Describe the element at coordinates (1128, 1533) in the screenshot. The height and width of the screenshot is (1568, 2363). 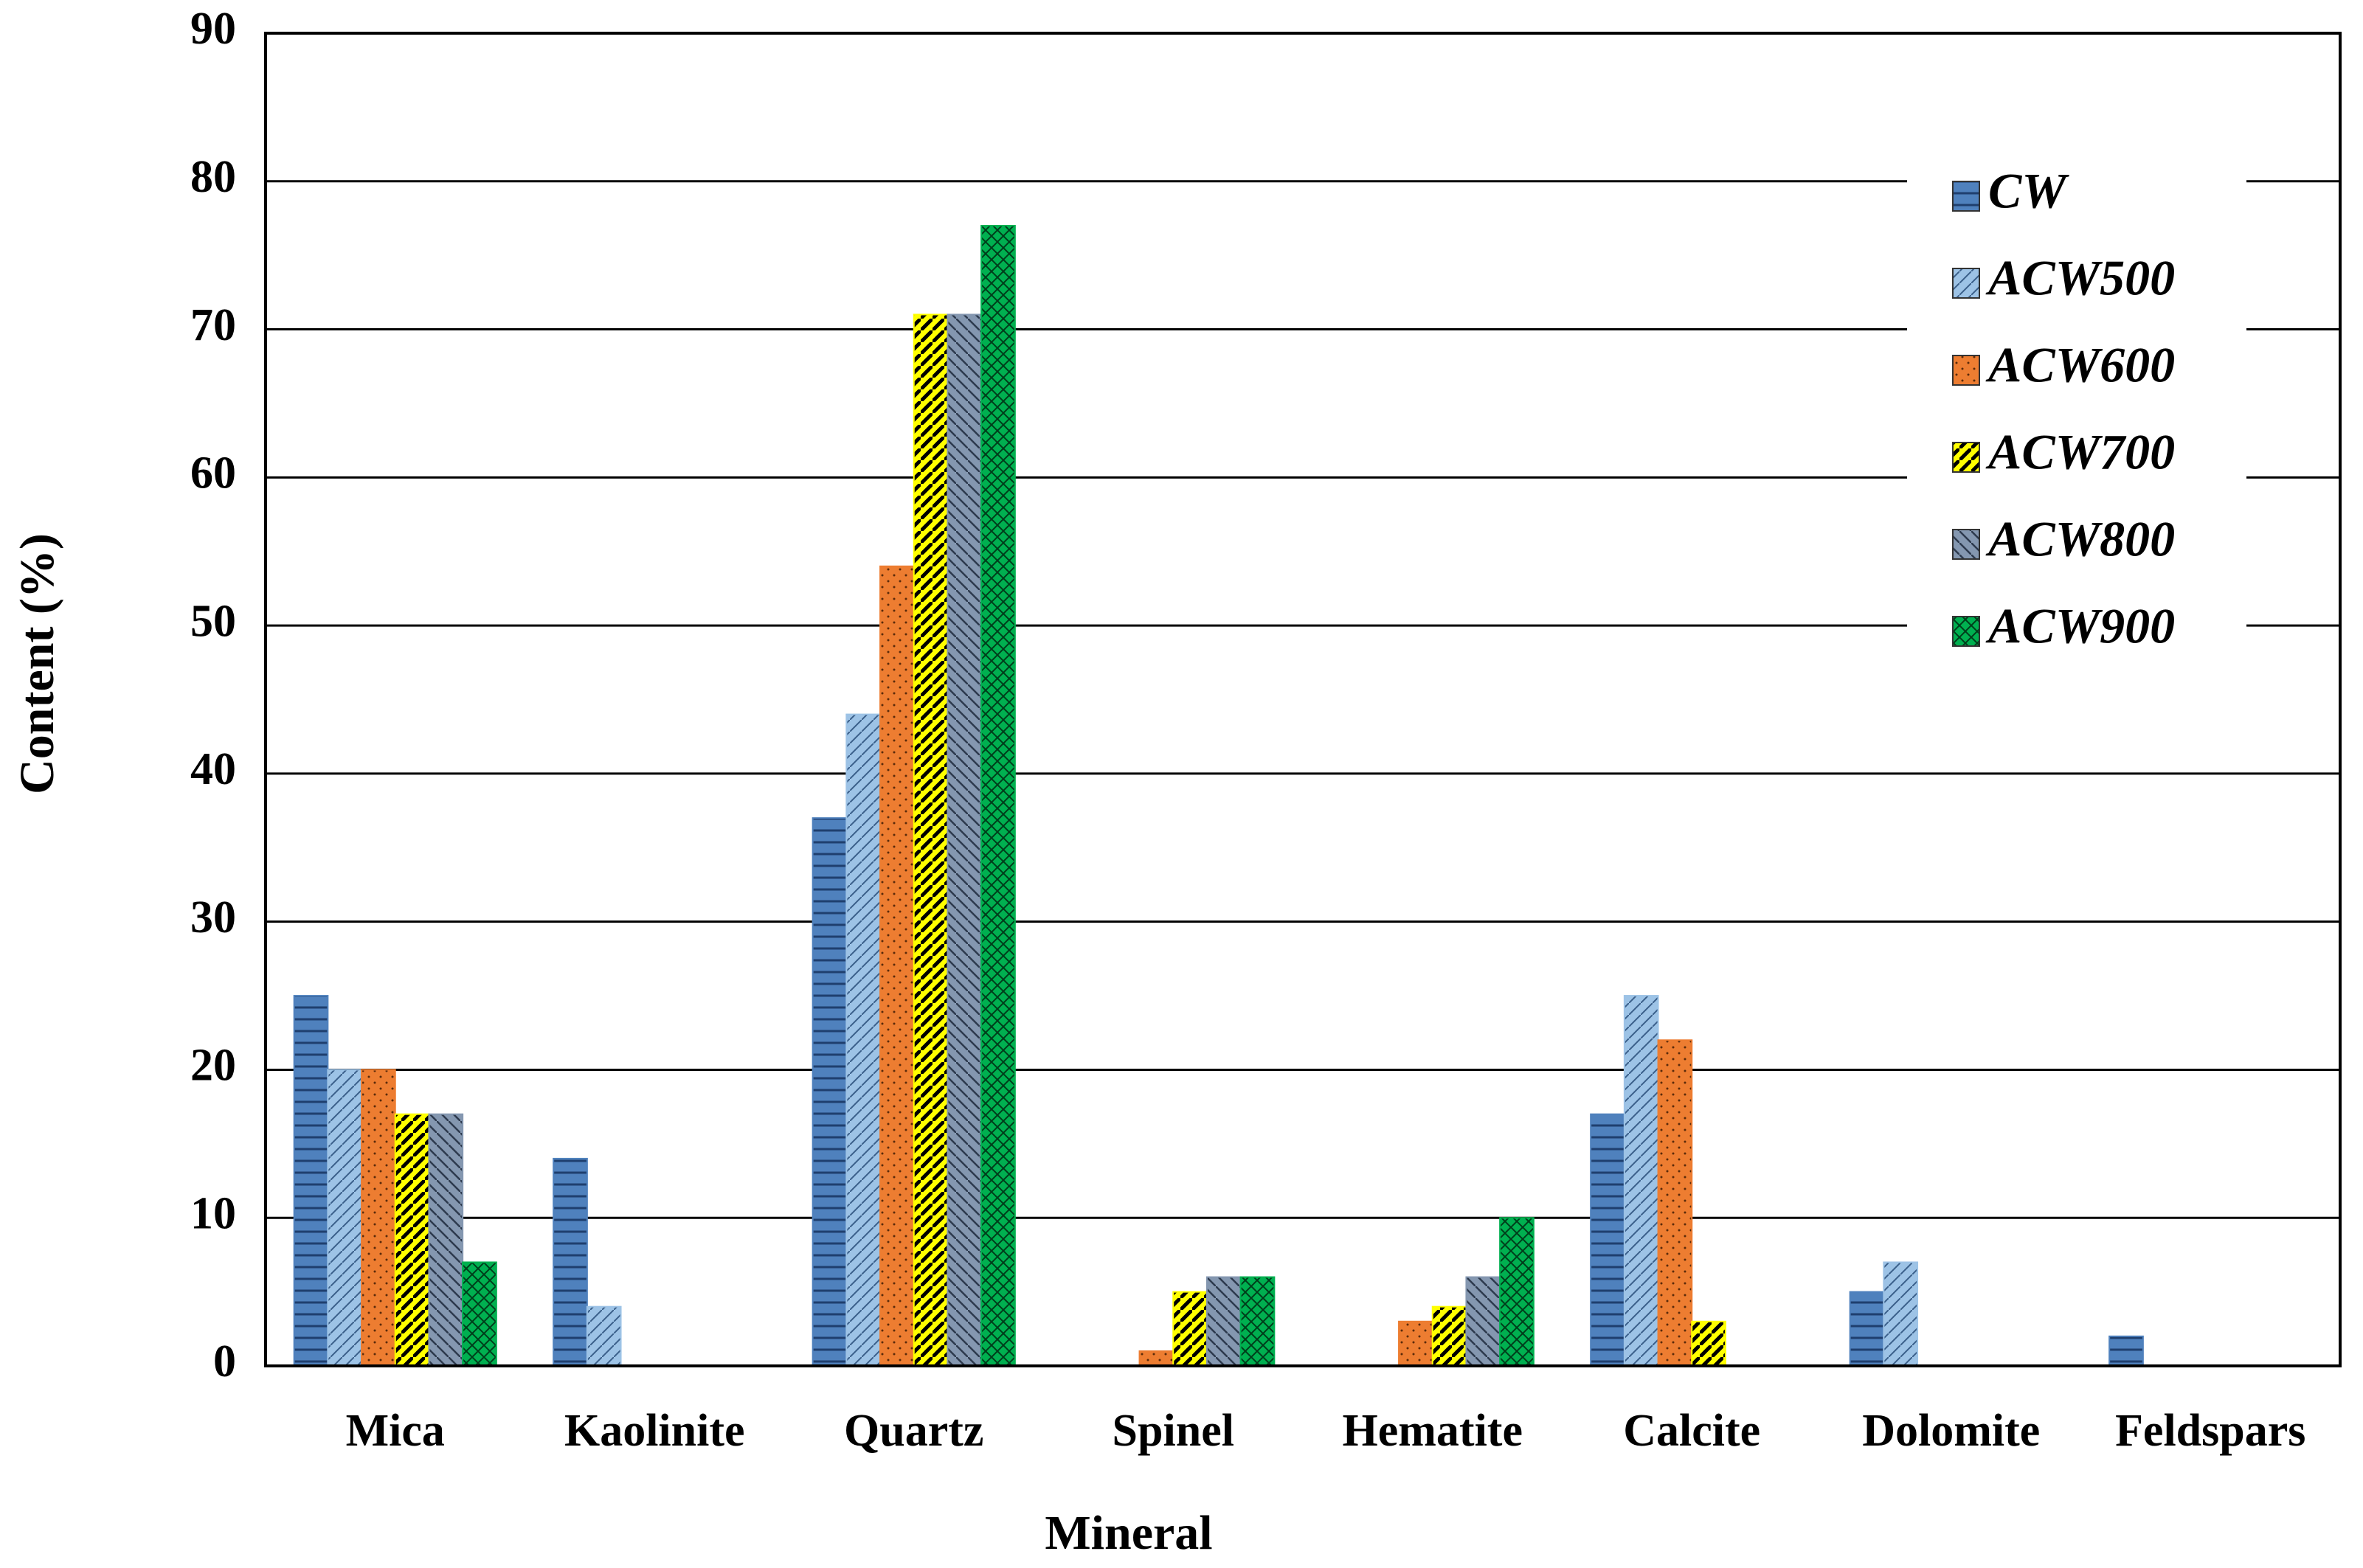
I see `x-axis-label: Mineral` at that location.